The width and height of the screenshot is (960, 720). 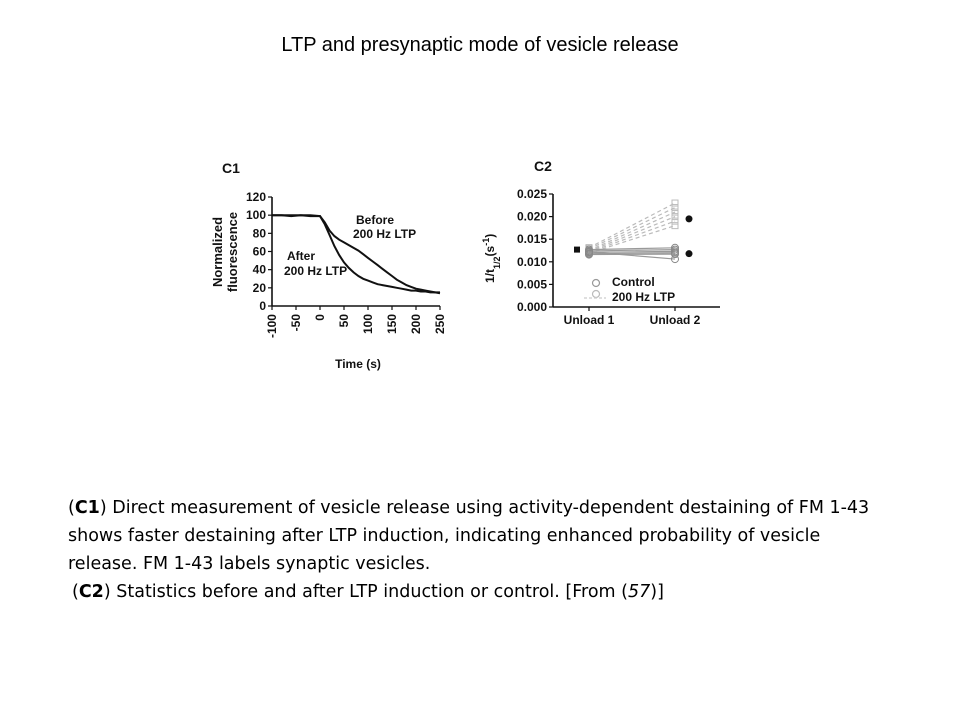 I want to click on c1-x-tick-label: 0, so click(x=320, y=317).